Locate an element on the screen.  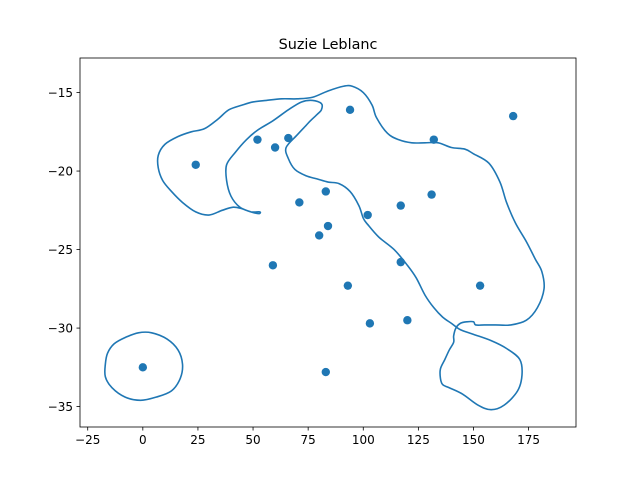
x-tick-label: 25 is located at coordinates (197, 440).